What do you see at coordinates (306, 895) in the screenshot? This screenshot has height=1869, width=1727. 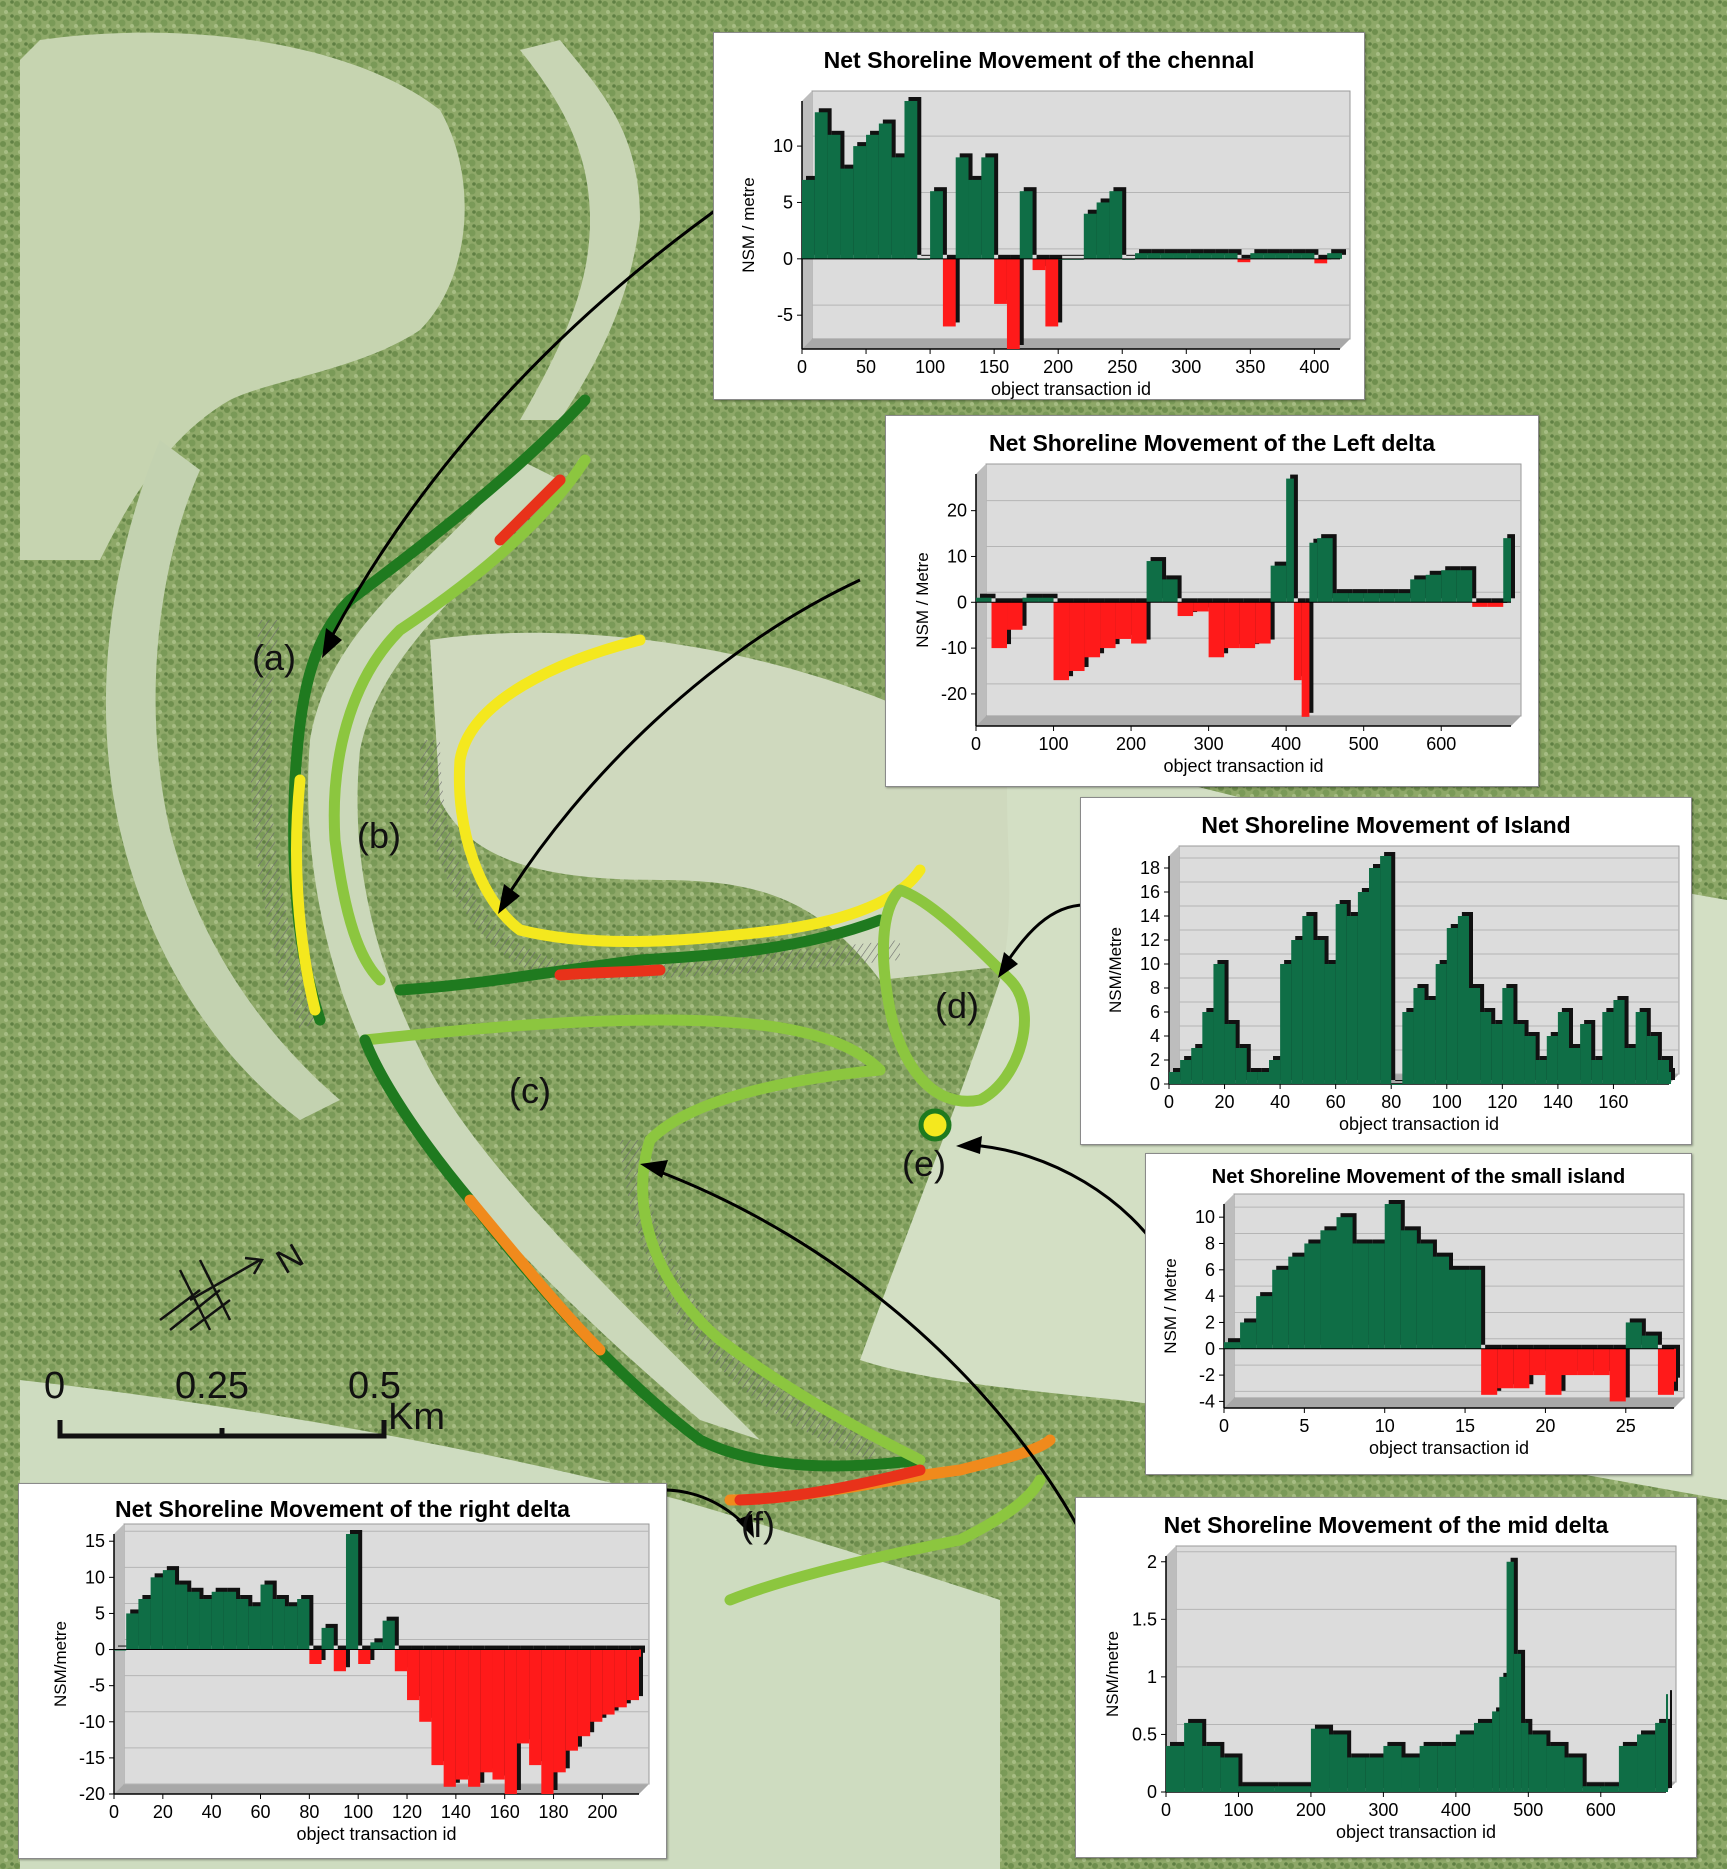 I see `shoreline-a-yellow` at bounding box center [306, 895].